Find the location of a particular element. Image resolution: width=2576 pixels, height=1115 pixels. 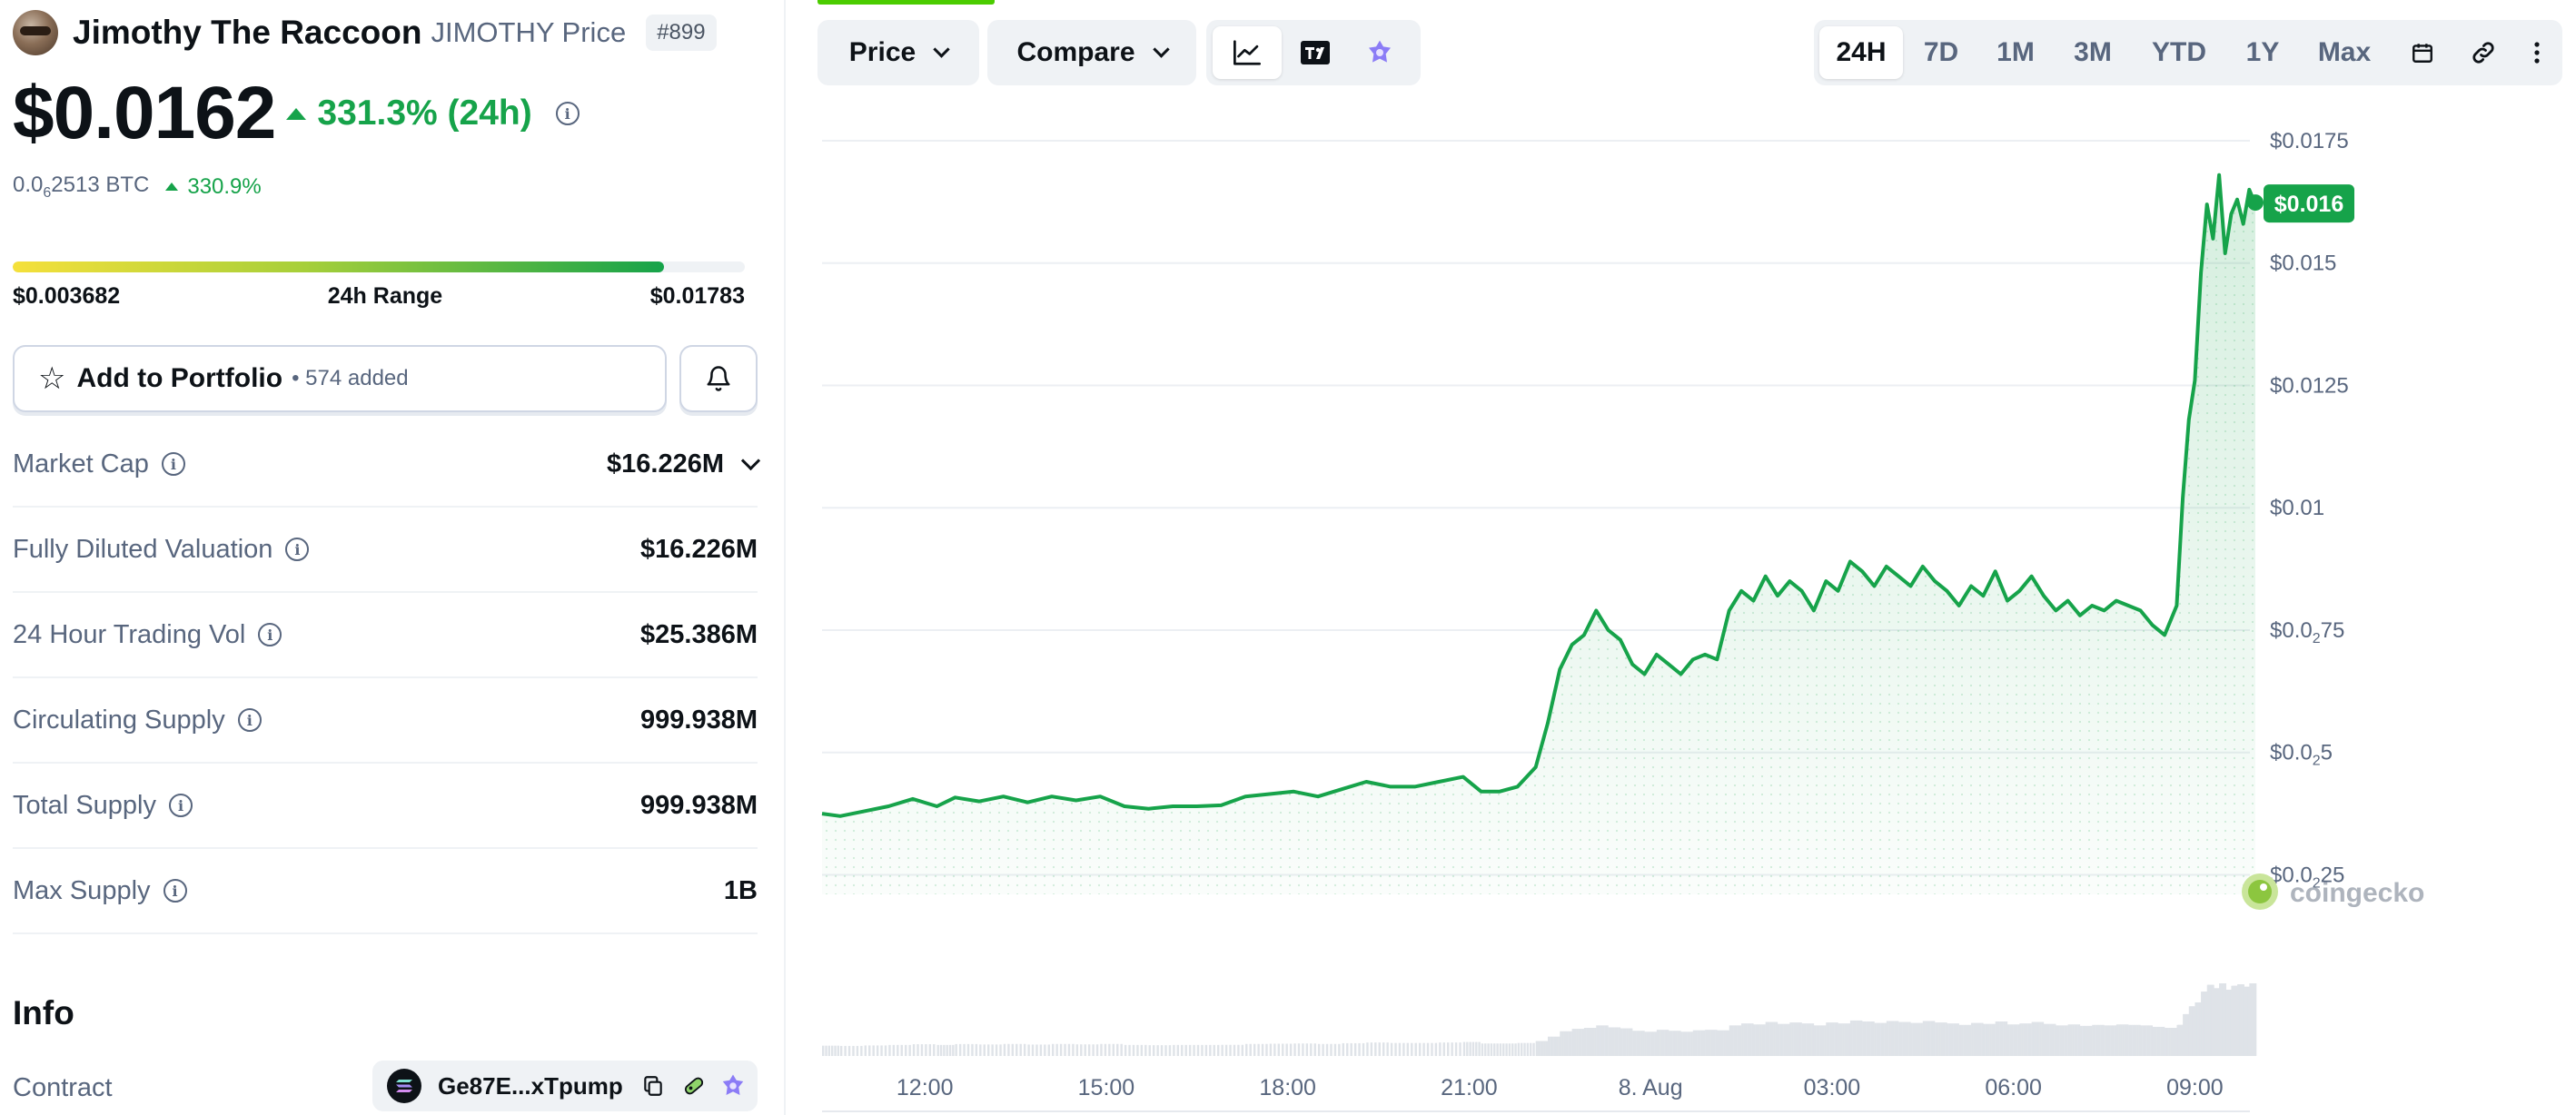

tradingview-button is located at coordinates (1315, 52).